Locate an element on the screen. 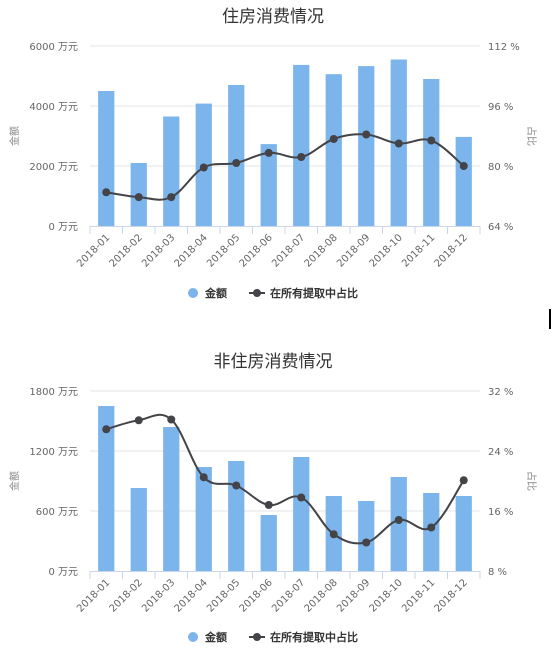  left-tick-label: 1200 万元 is located at coordinates (53, 452).